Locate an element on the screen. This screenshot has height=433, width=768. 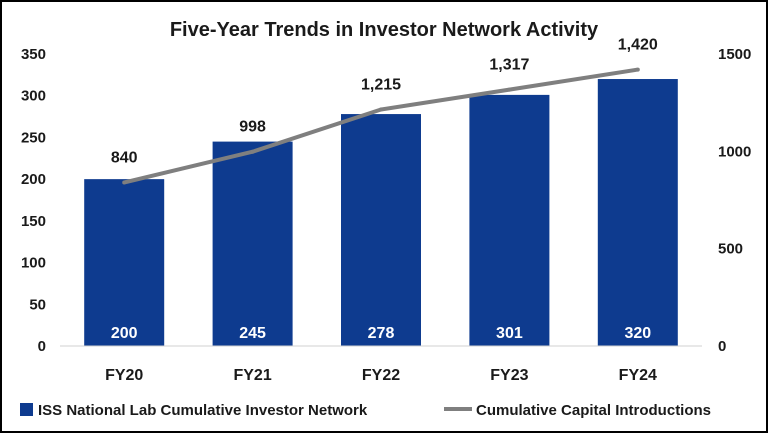
line-value-label: 1,420 is located at coordinates (638, 45).